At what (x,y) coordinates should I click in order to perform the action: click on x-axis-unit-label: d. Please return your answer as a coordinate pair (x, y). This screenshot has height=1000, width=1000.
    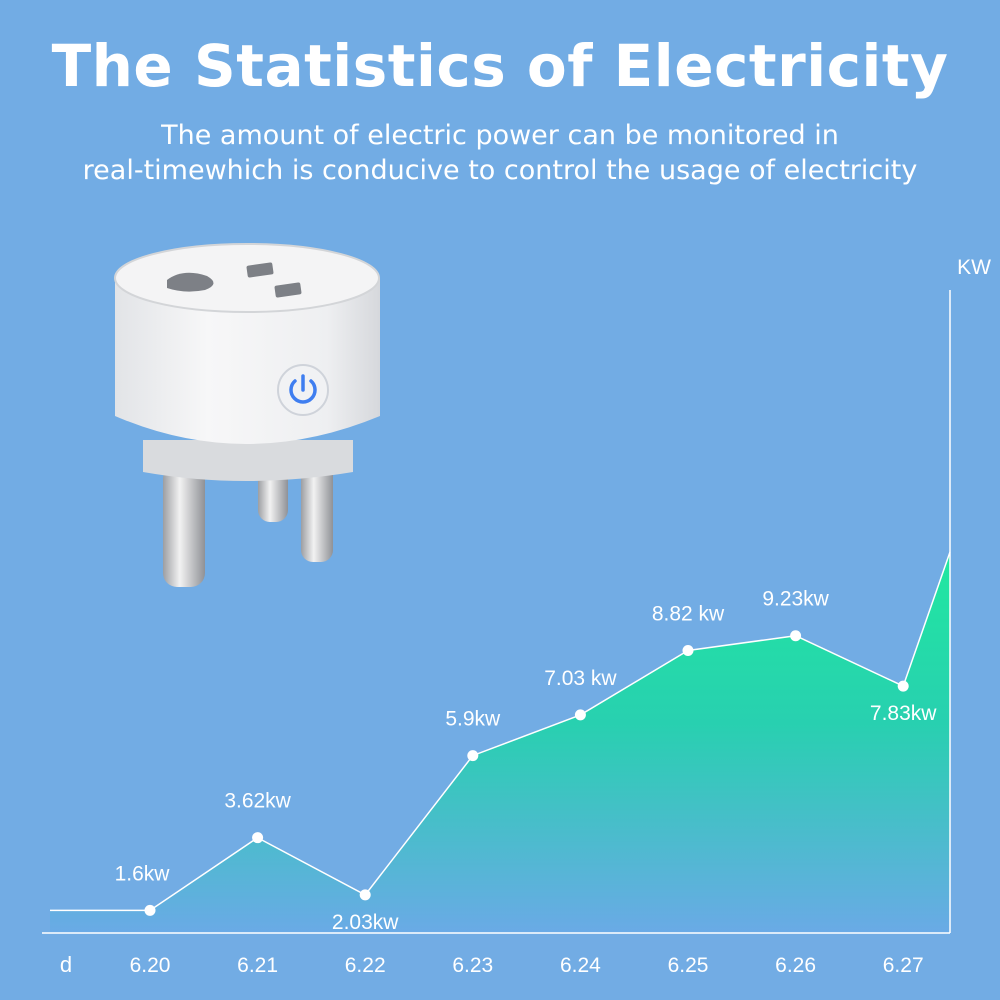
    Looking at the image, I should click on (66, 964).